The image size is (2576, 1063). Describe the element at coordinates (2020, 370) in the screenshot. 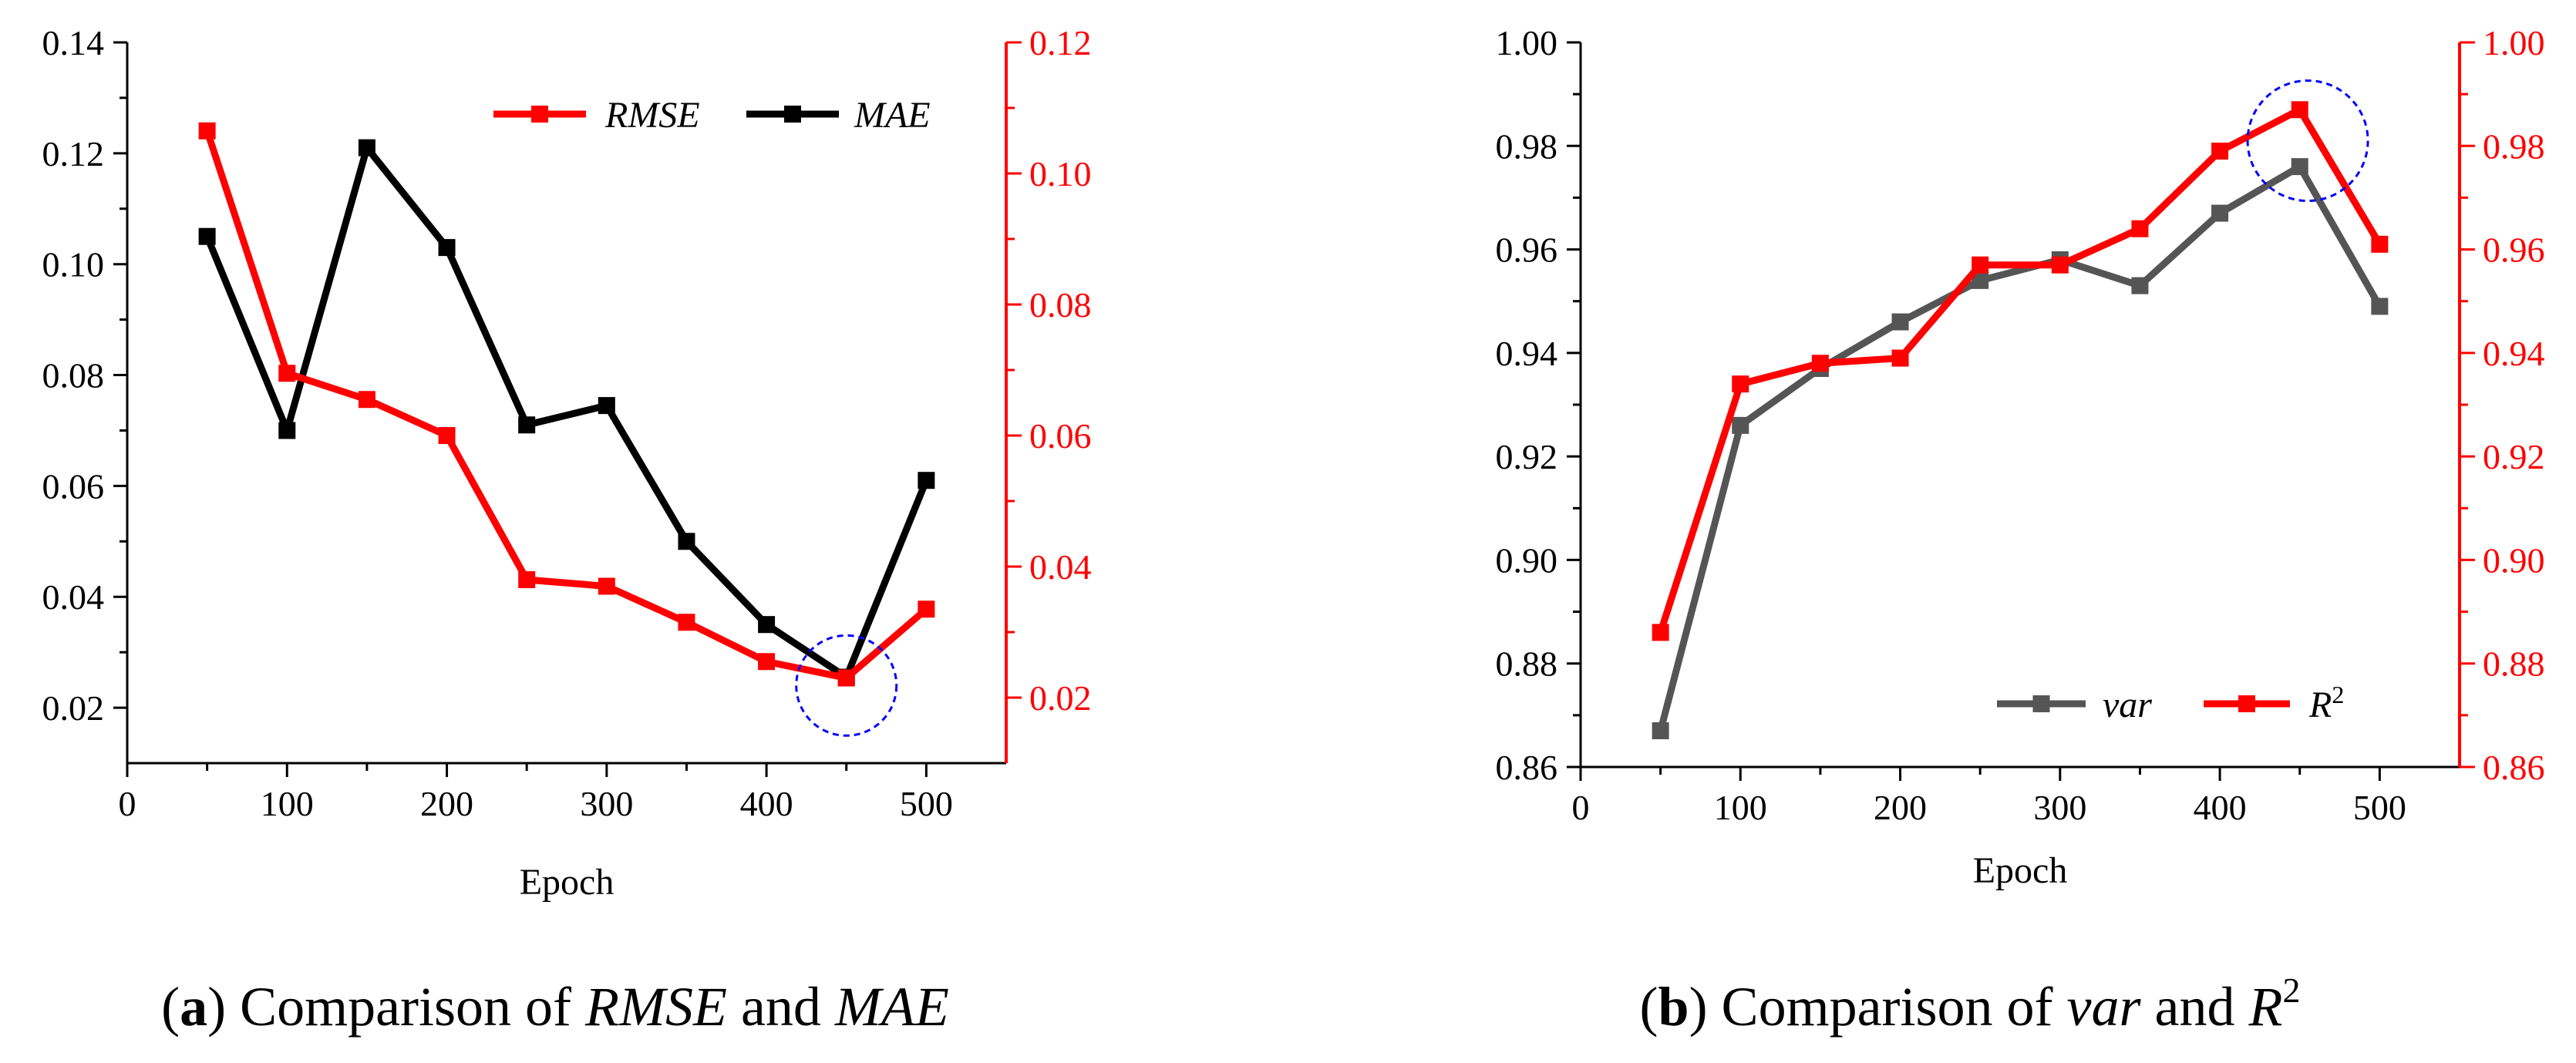

I see `series-line-r2` at that location.